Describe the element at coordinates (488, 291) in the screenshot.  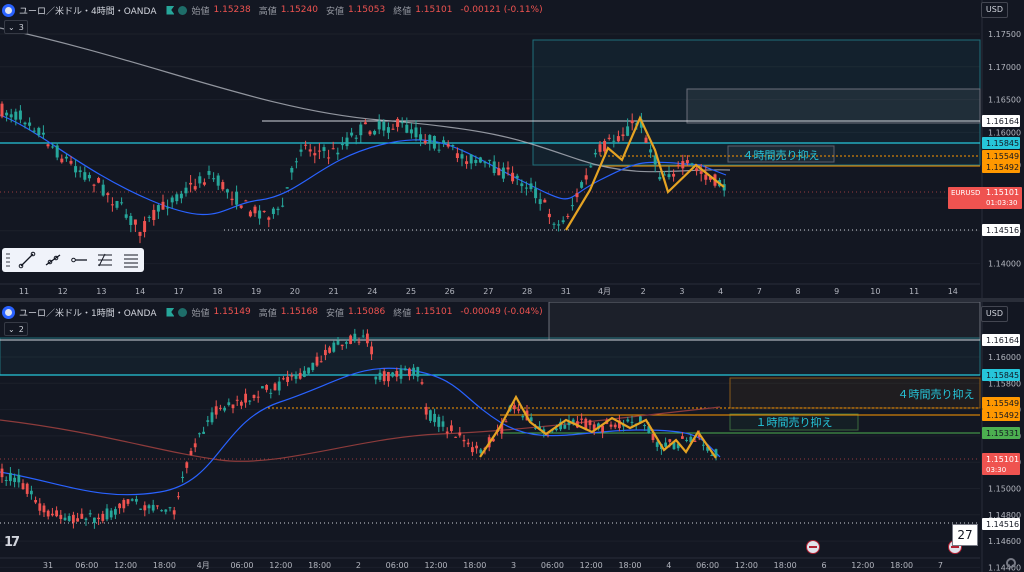
I see `x-tick-label: 27` at that location.